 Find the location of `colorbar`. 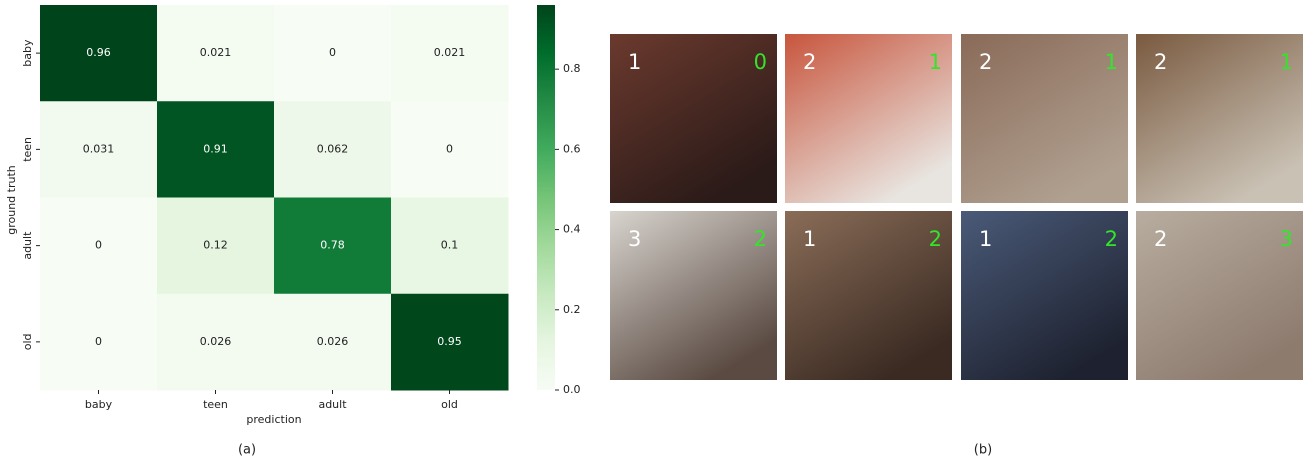

colorbar is located at coordinates (546, 197).